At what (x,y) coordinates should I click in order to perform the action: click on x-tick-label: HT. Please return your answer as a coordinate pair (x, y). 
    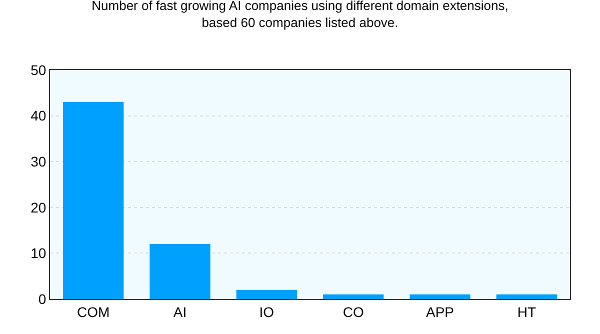
    Looking at the image, I should click on (526, 312).